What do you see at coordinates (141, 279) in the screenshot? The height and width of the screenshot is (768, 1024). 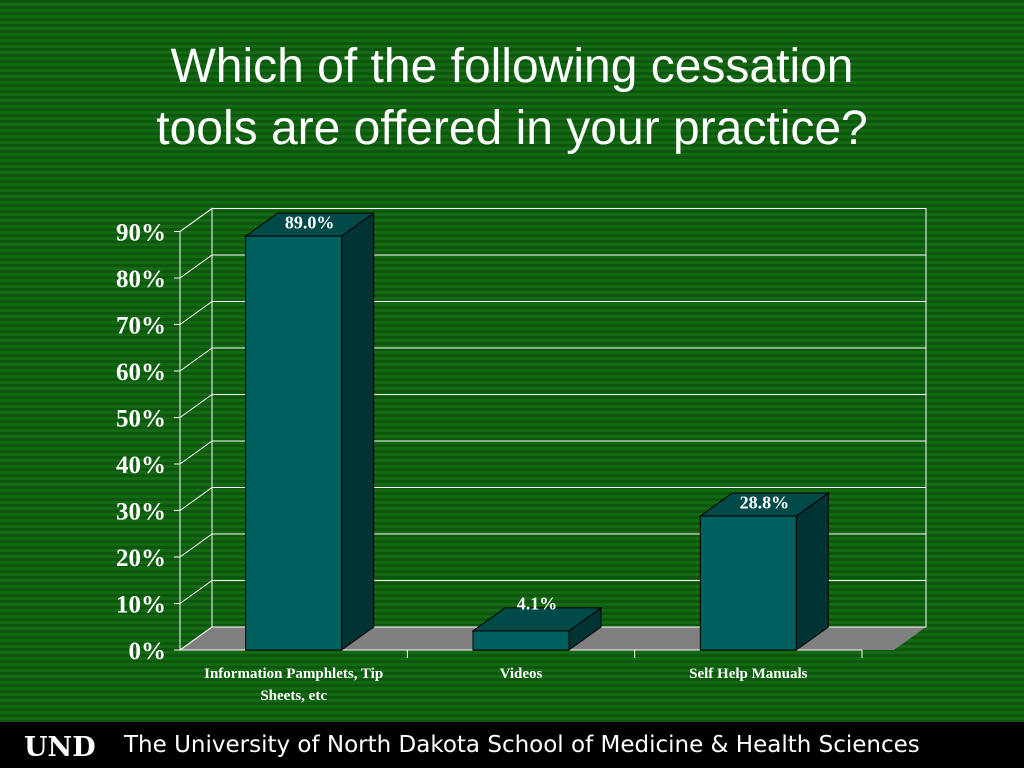 I see `y-tick-label: 80%` at bounding box center [141, 279].